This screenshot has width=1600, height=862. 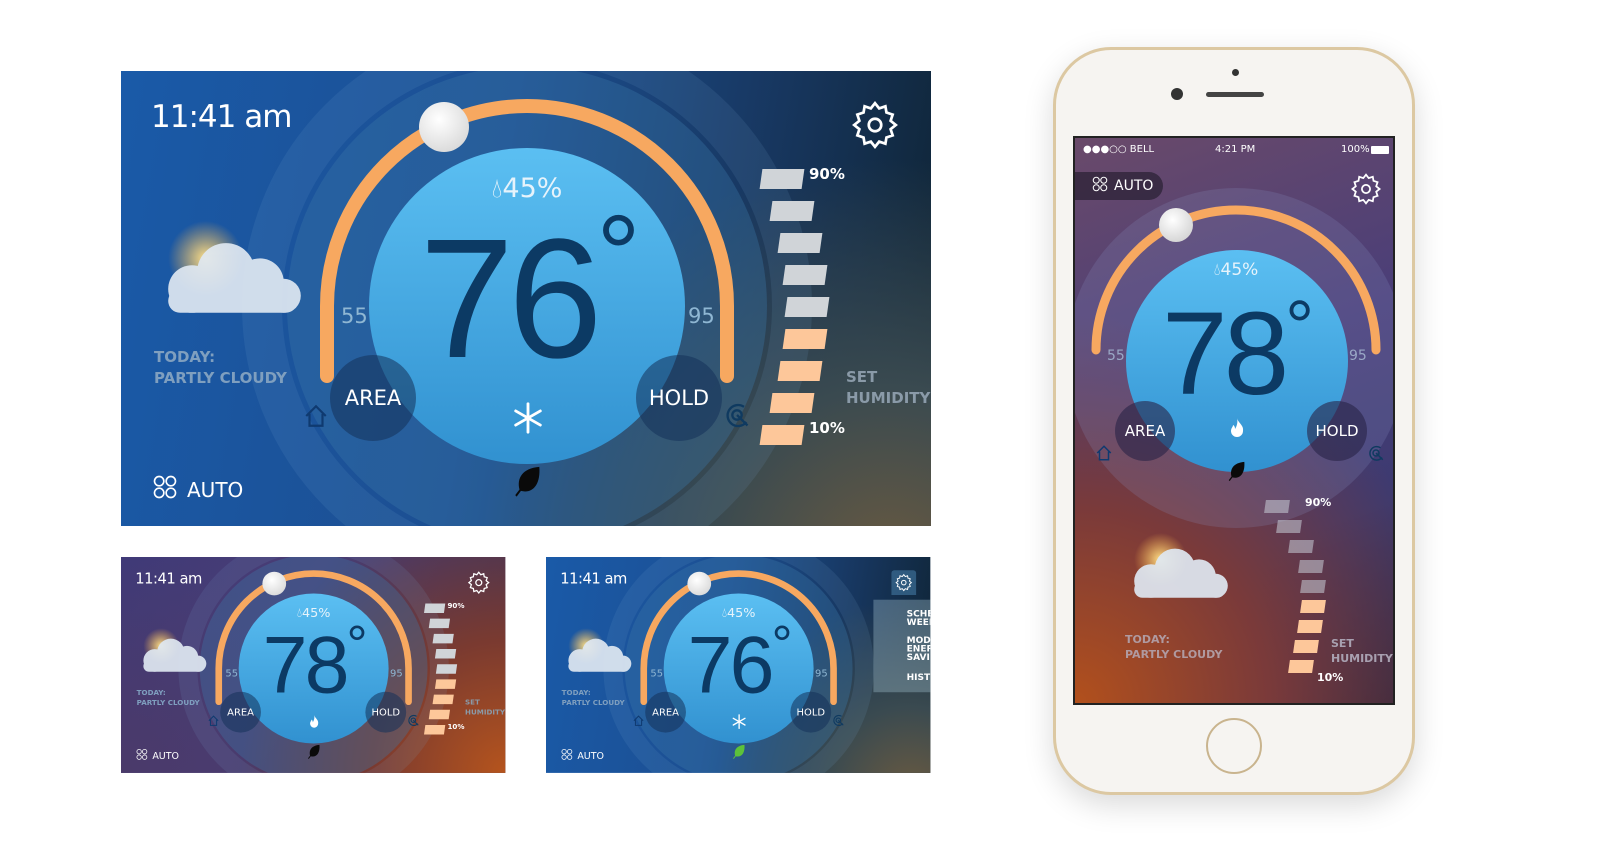 I want to click on current-temperature: 78°, so click(x=315, y=662).